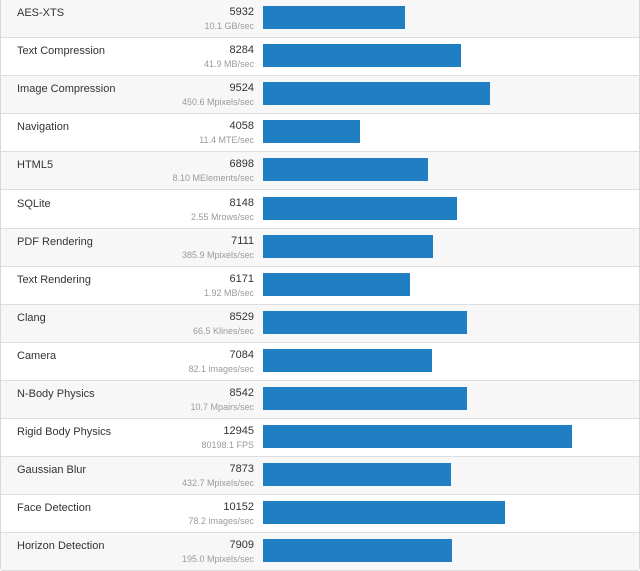 Image resolution: width=640 pixels, height=571 pixels. Describe the element at coordinates (241, 202) in the screenshot. I see `benchmark-score: 8148` at that location.